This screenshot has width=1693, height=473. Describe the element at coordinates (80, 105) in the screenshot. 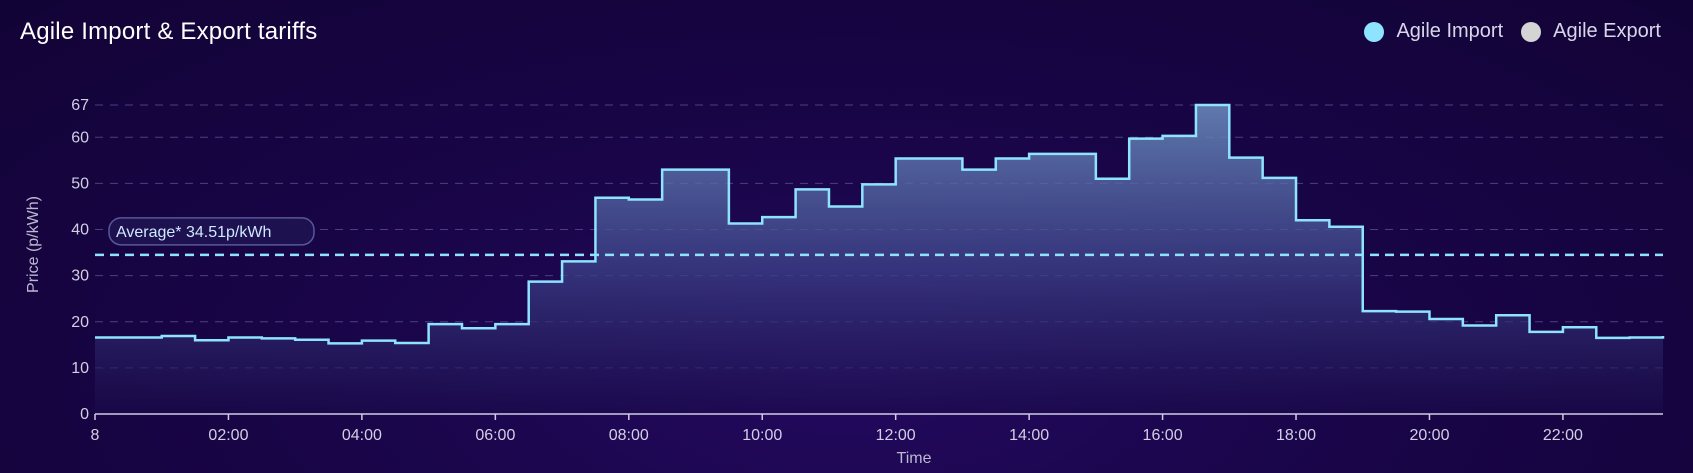

I see `y-tick-label: 67` at that location.